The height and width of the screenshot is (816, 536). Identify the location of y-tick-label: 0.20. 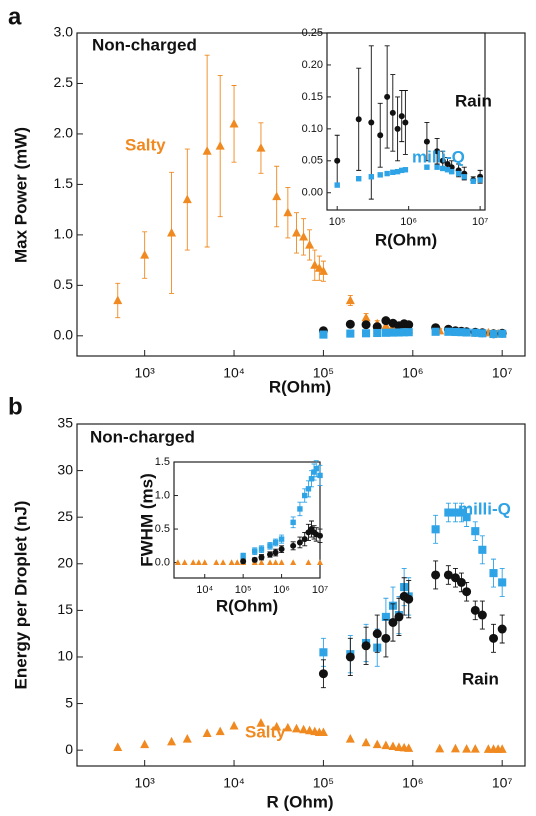
(312, 65).